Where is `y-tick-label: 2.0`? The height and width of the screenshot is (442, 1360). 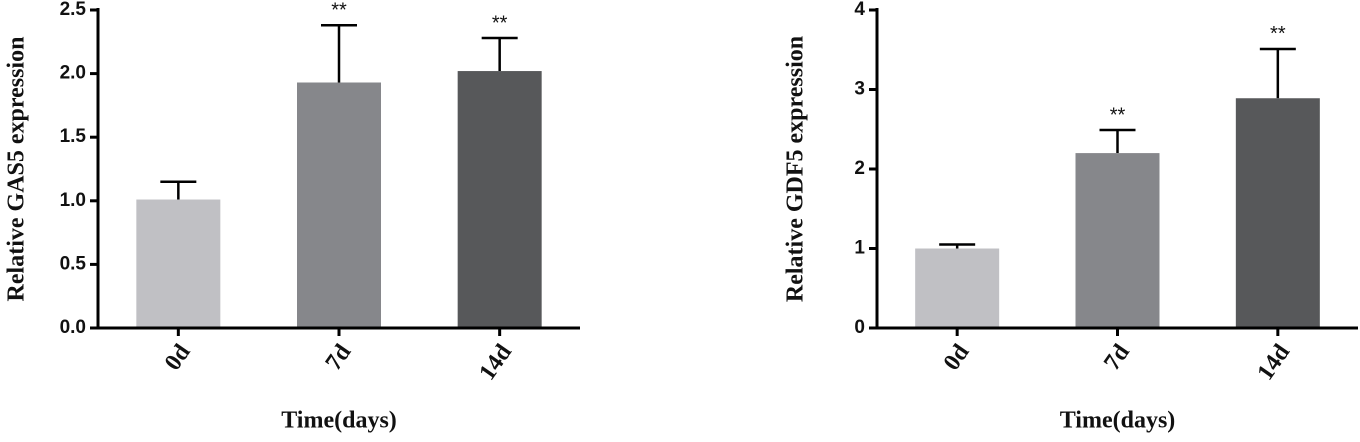
y-tick-label: 2.0 is located at coordinates (73, 73).